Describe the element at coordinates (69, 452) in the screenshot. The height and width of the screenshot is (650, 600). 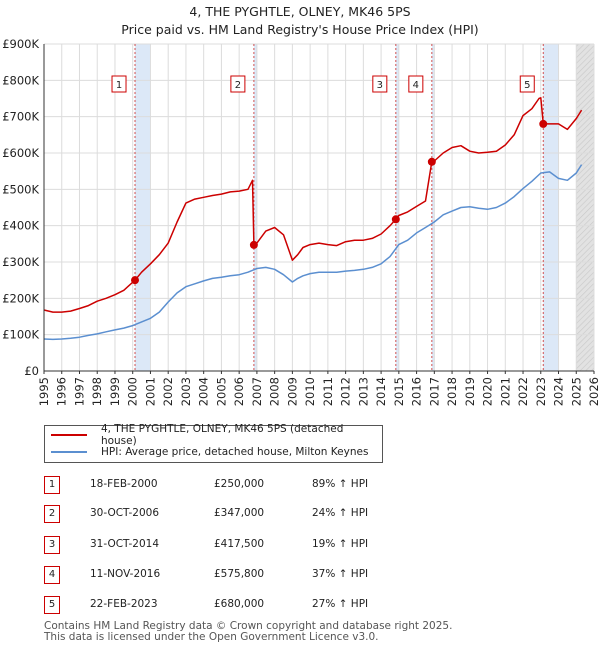
I see `legend-swatch-blue` at that location.